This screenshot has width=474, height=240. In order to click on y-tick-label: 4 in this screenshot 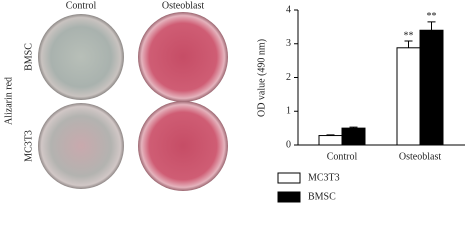, I will do `click(288, 9)`.